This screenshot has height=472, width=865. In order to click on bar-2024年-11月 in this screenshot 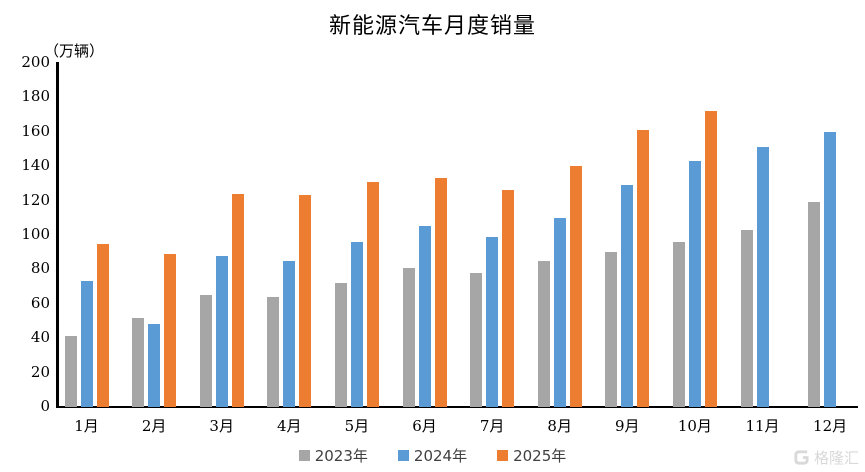, I will do `click(762, 277)`.